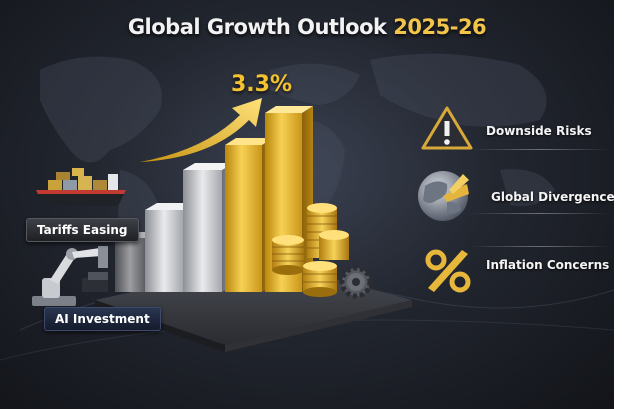  Describe the element at coordinates (262, 84) in the screenshot. I see `growth-value-label: 3.3%` at that location.